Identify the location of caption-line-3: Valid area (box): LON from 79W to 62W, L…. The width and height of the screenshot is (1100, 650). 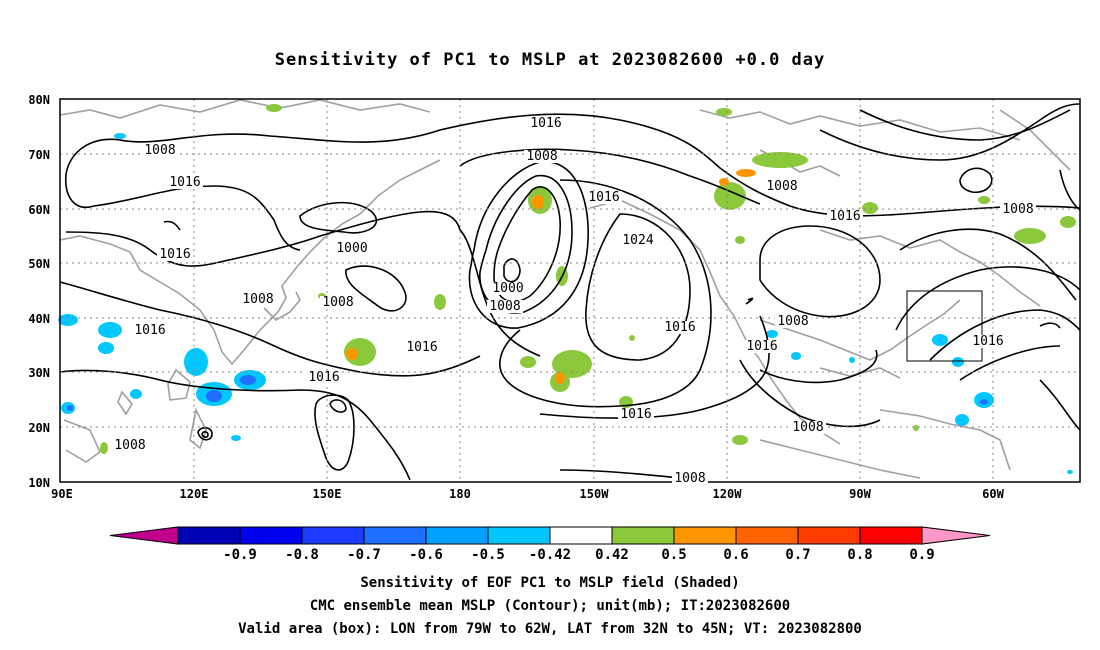
(550, 629).